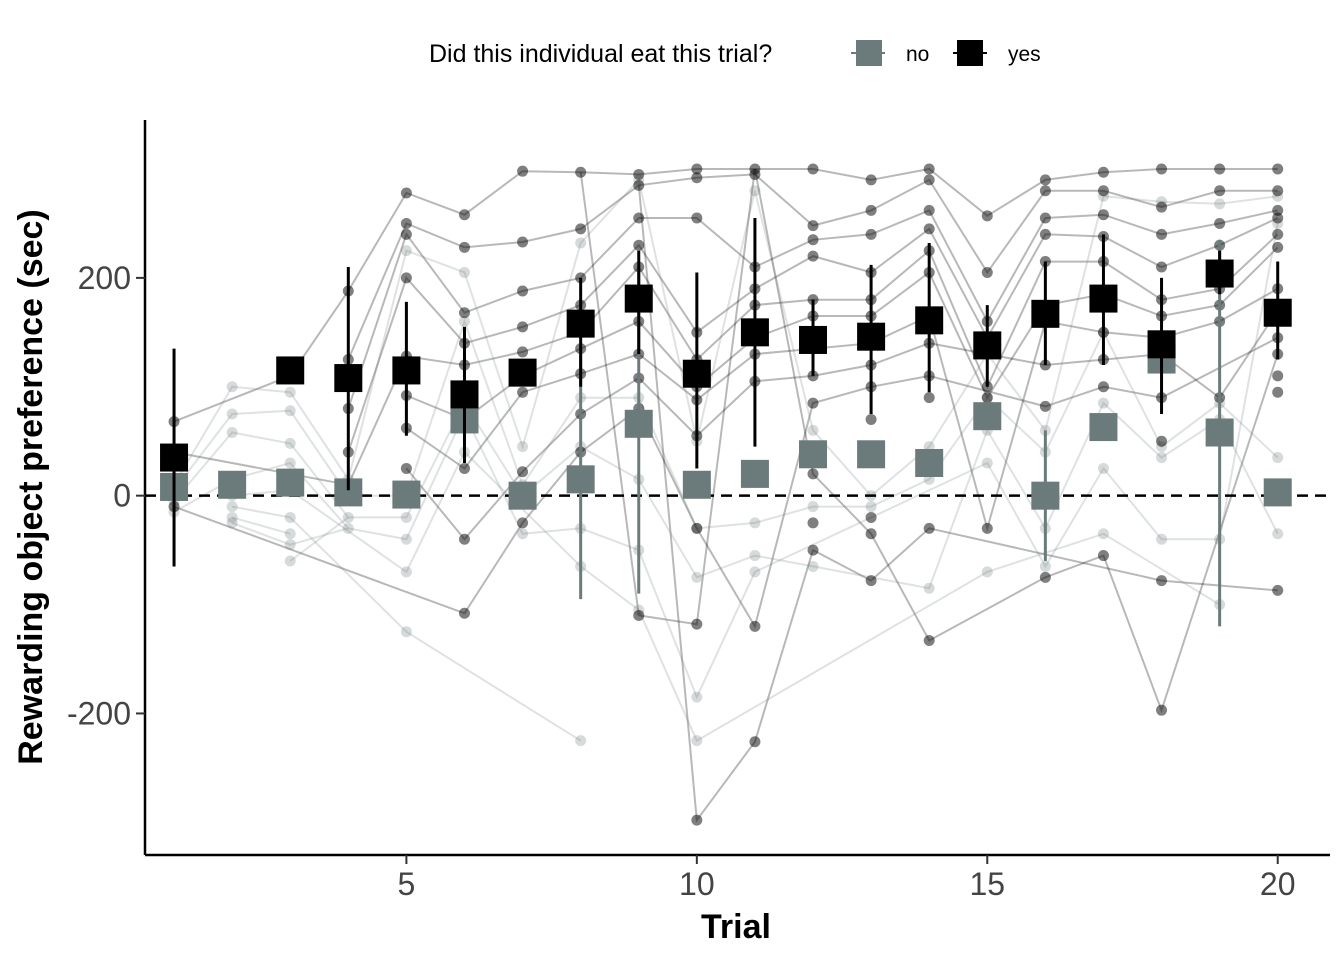 The width and height of the screenshot is (1344, 960). What do you see at coordinates (890, 53) in the screenshot?
I see `legend-entry-no: no` at bounding box center [890, 53].